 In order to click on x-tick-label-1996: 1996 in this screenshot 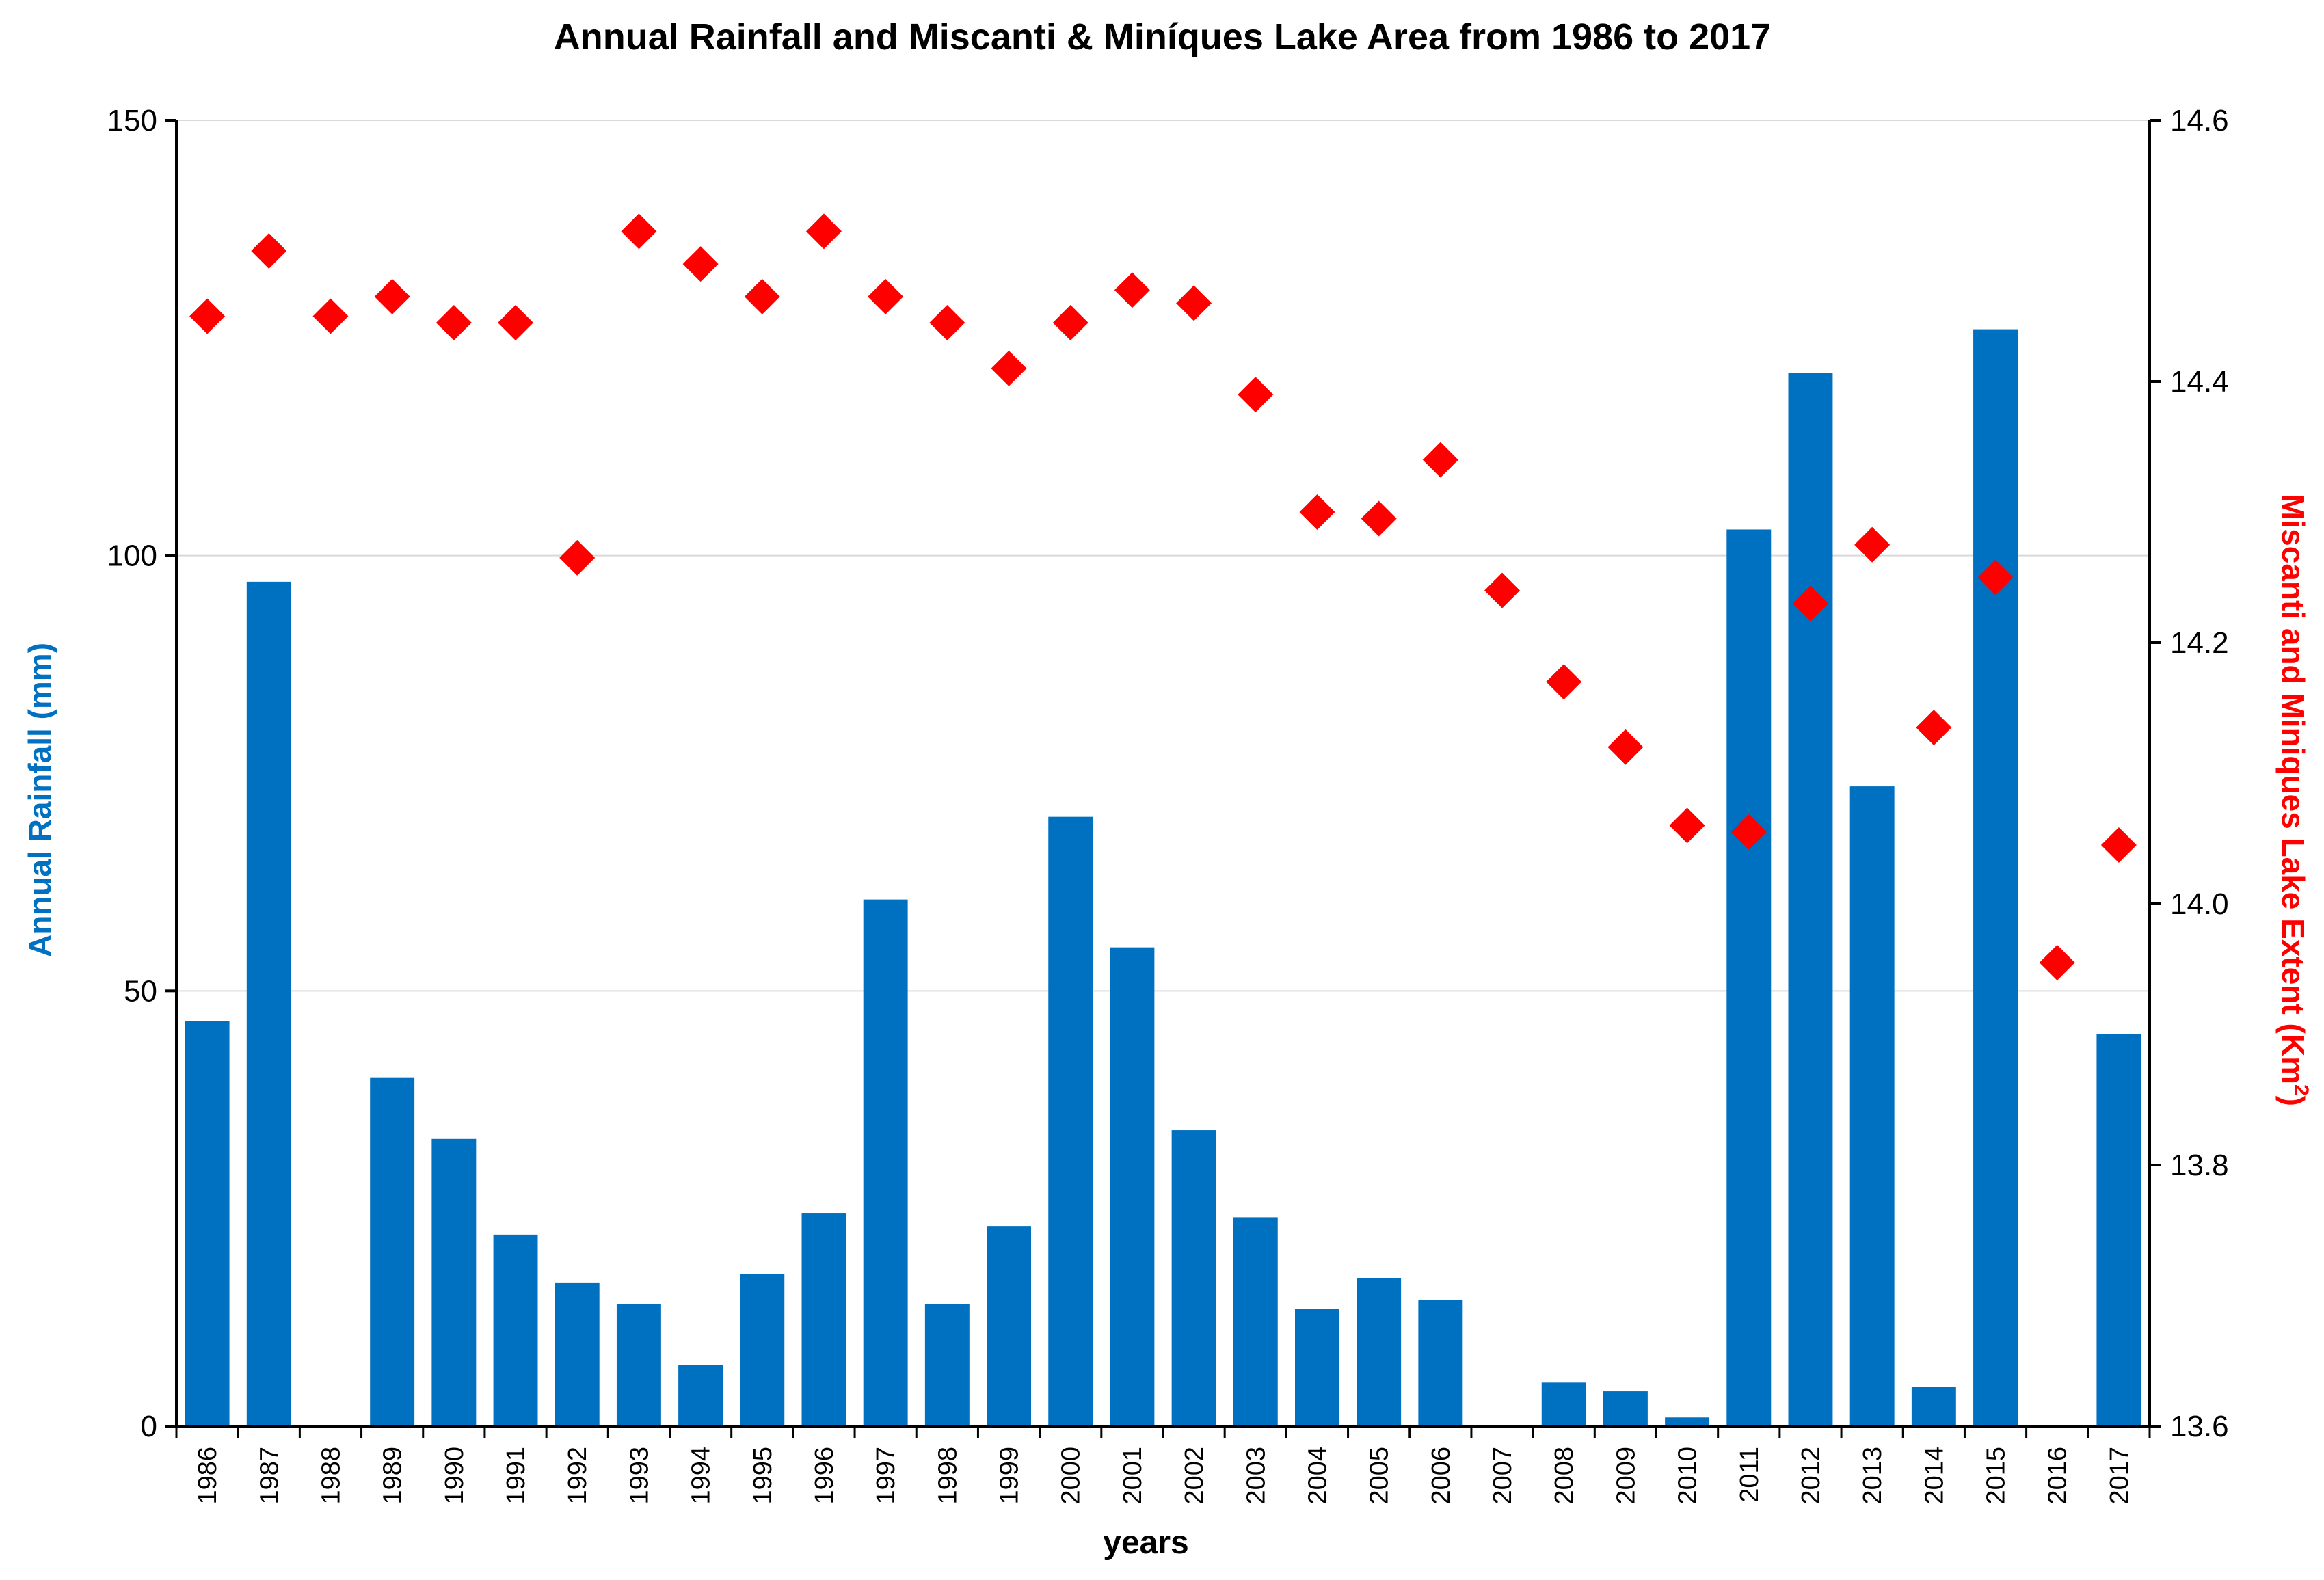, I will do `click(824, 1476)`.